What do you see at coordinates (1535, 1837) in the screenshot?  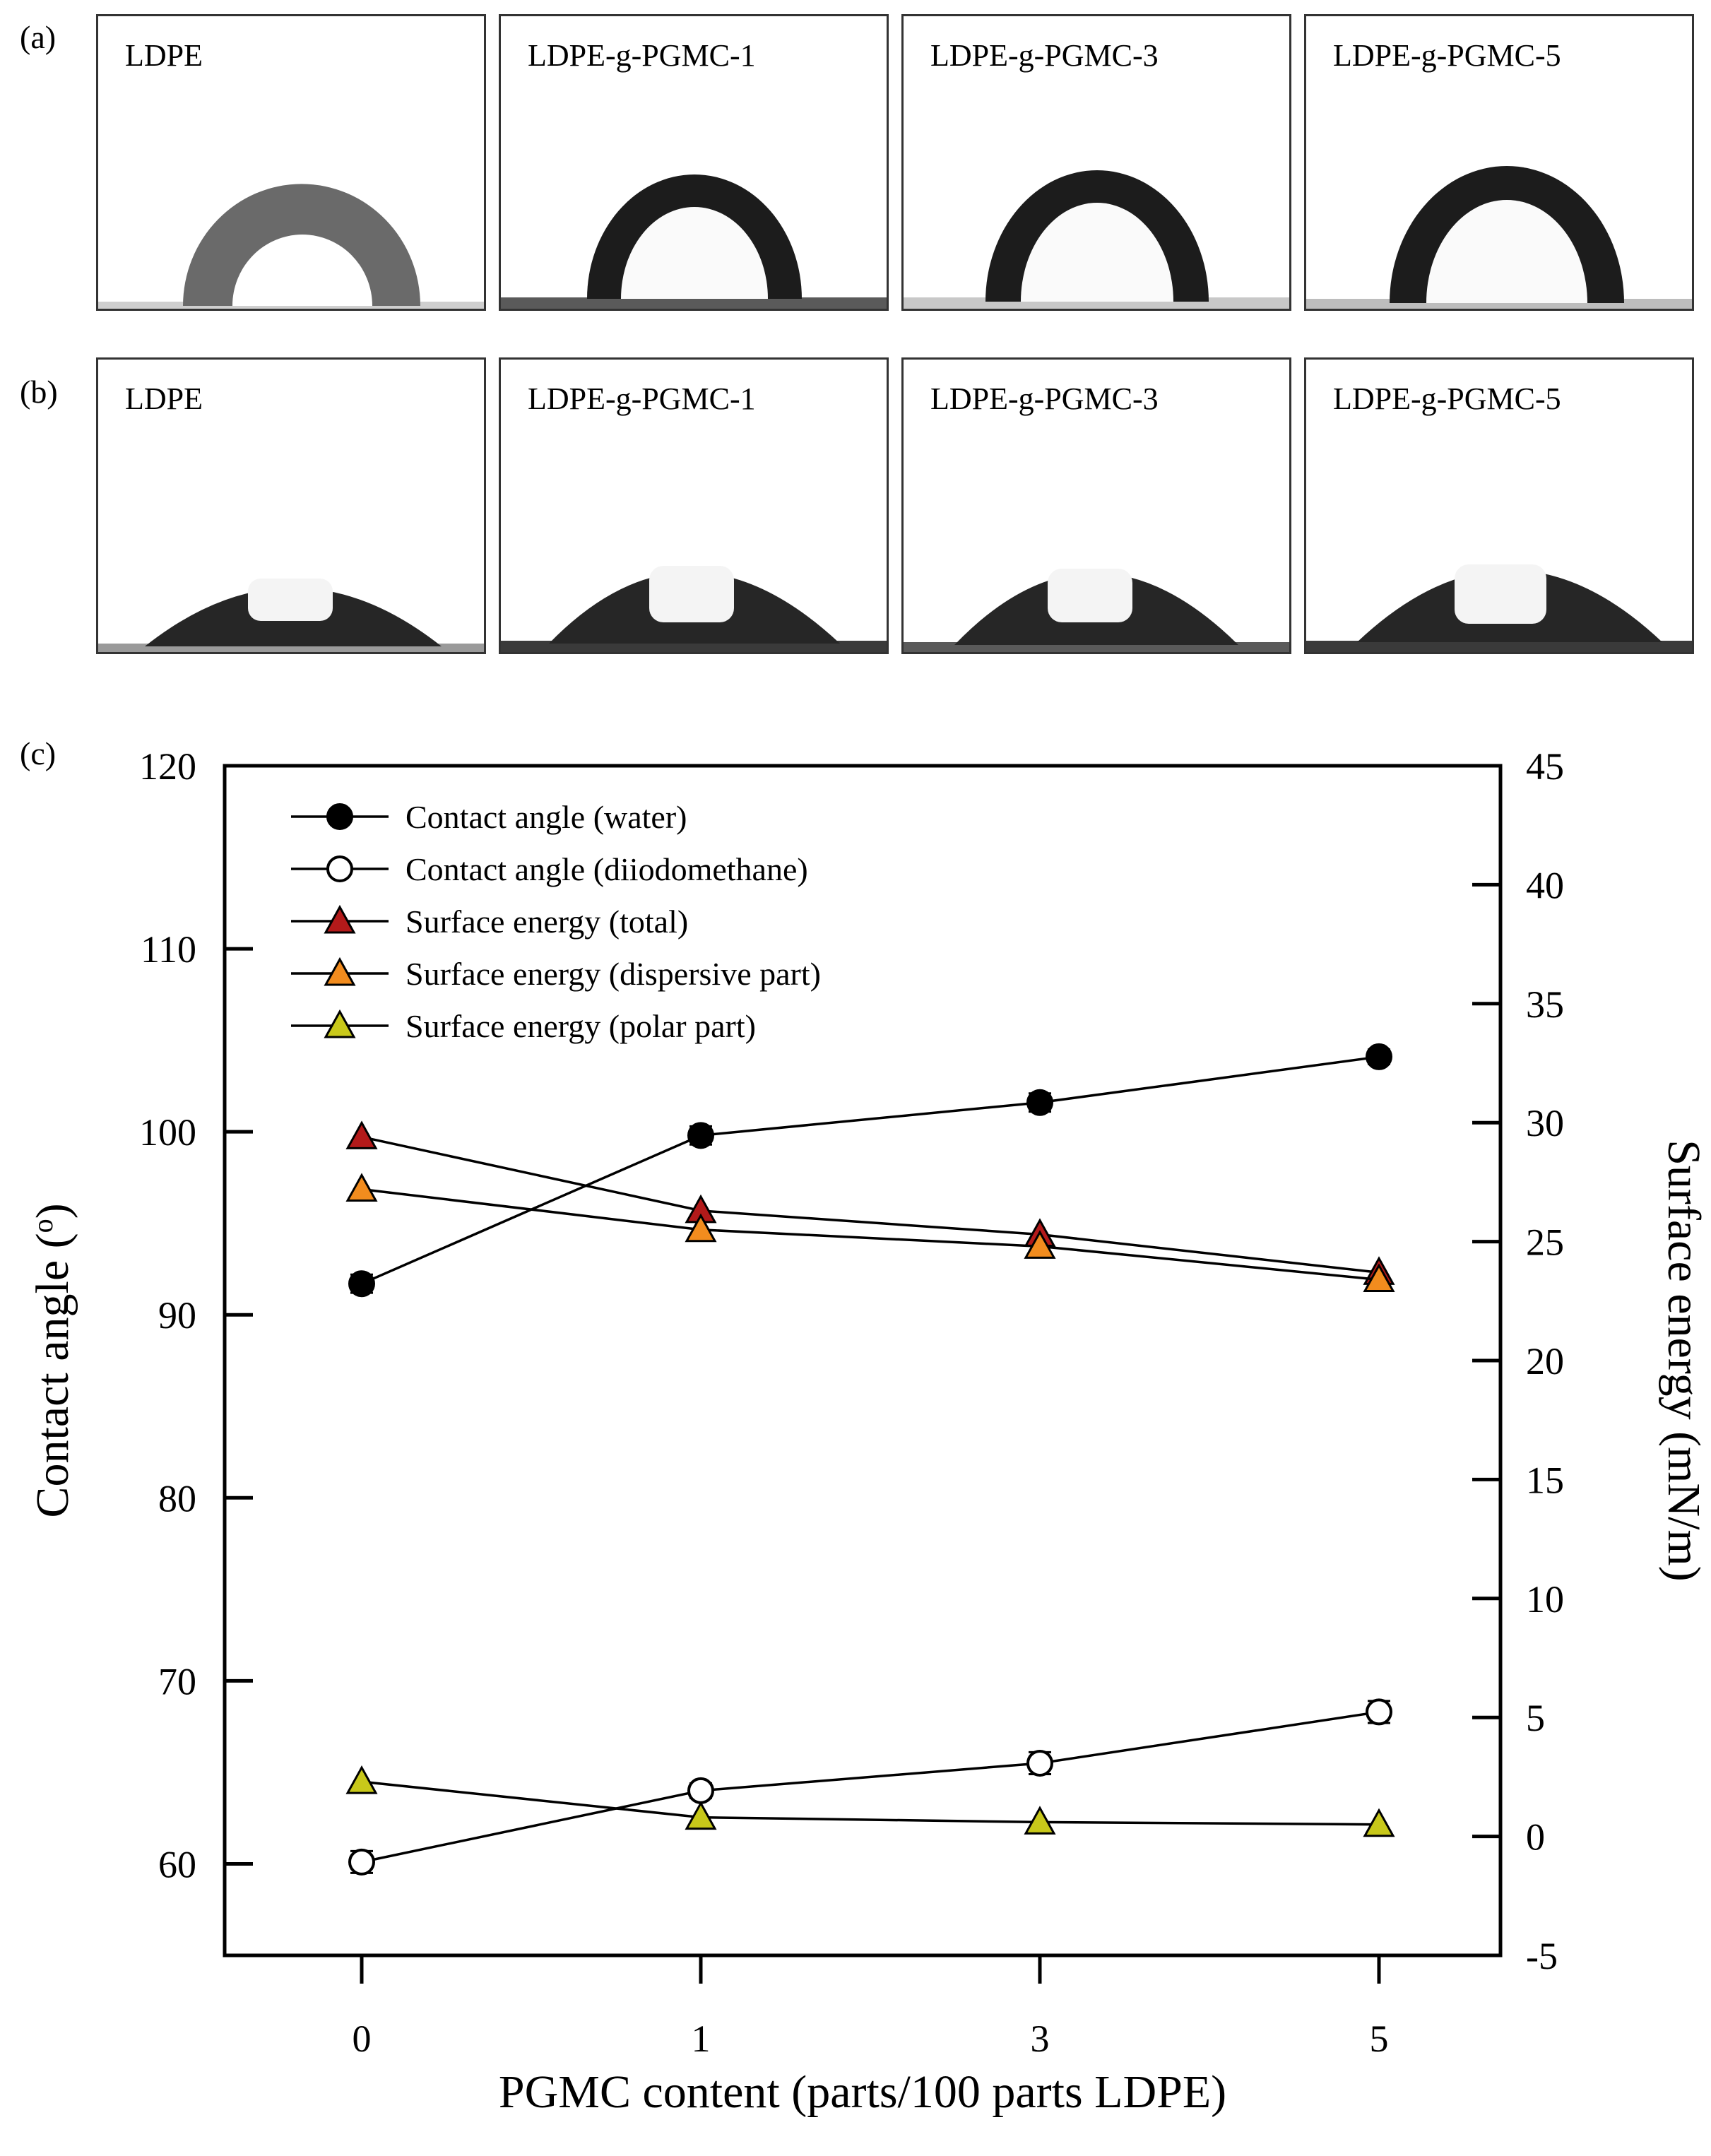 I see `y2-tick-label: 0` at bounding box center [1535, 1837].